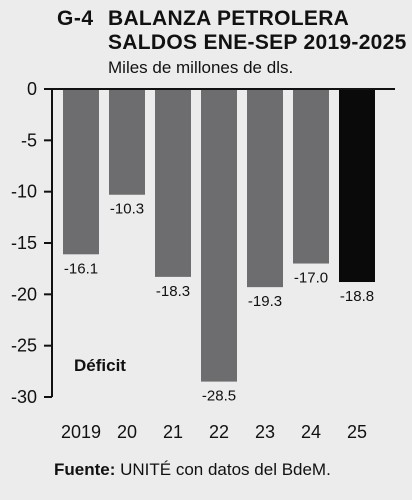 This screenshot has height=500, width=412. I want to click on x-tick-label-21: 21, so click(173, 432).